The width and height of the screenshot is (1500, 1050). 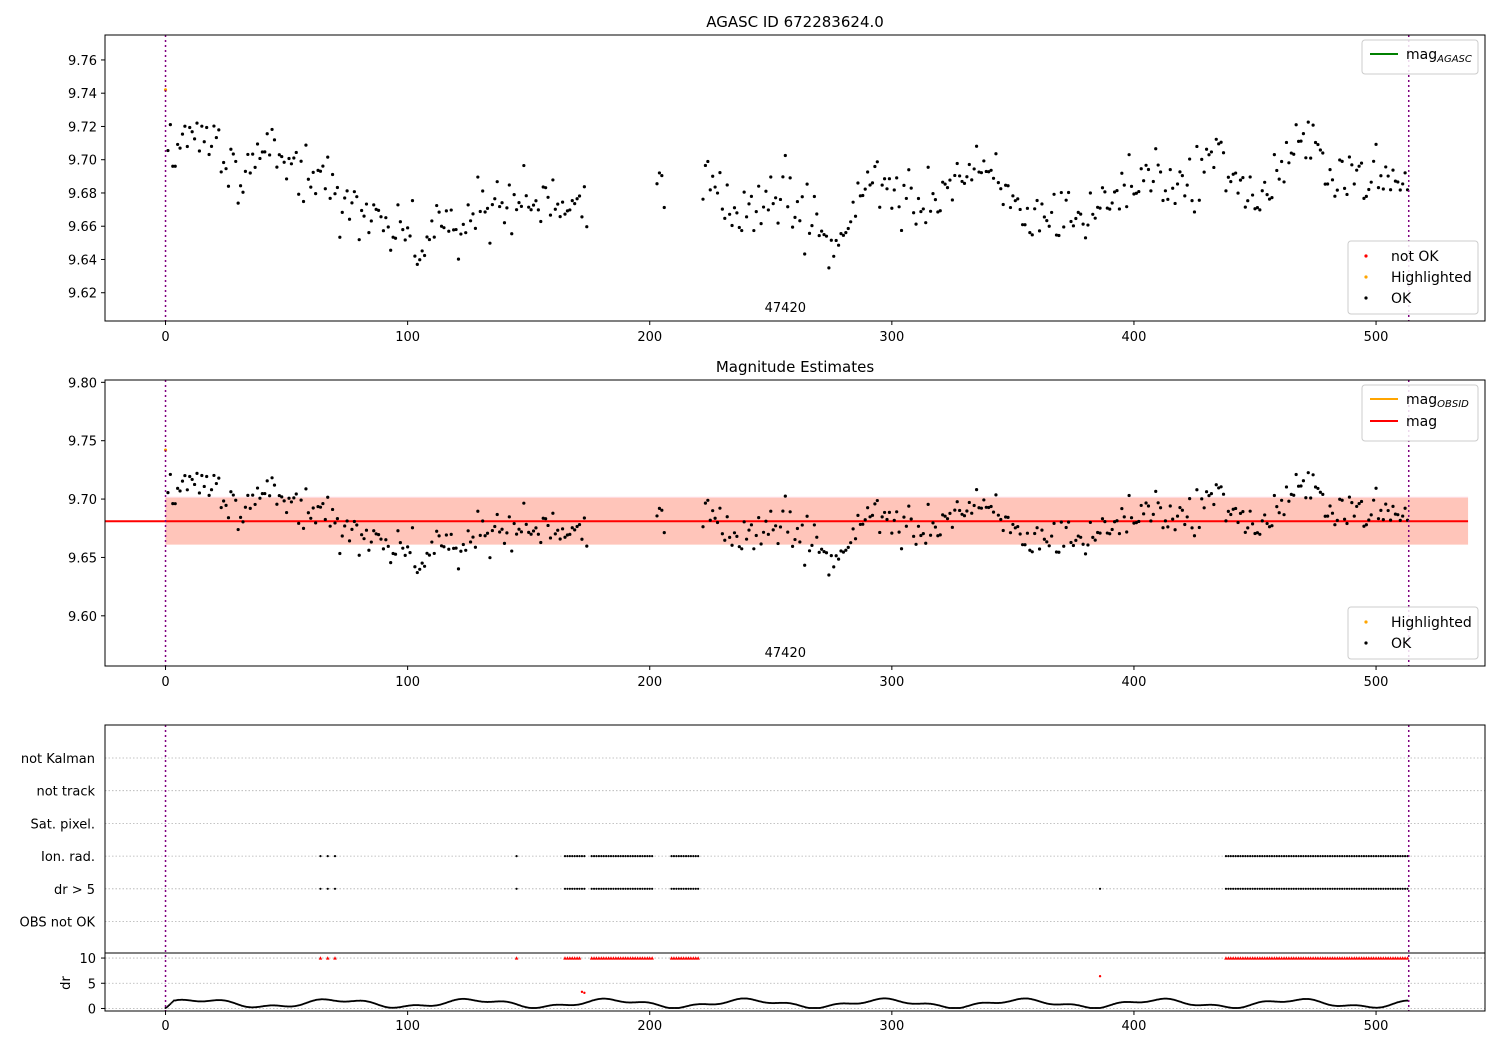 I want to click on legend-line-label: magAGASC, so click(x=1439, y=56).